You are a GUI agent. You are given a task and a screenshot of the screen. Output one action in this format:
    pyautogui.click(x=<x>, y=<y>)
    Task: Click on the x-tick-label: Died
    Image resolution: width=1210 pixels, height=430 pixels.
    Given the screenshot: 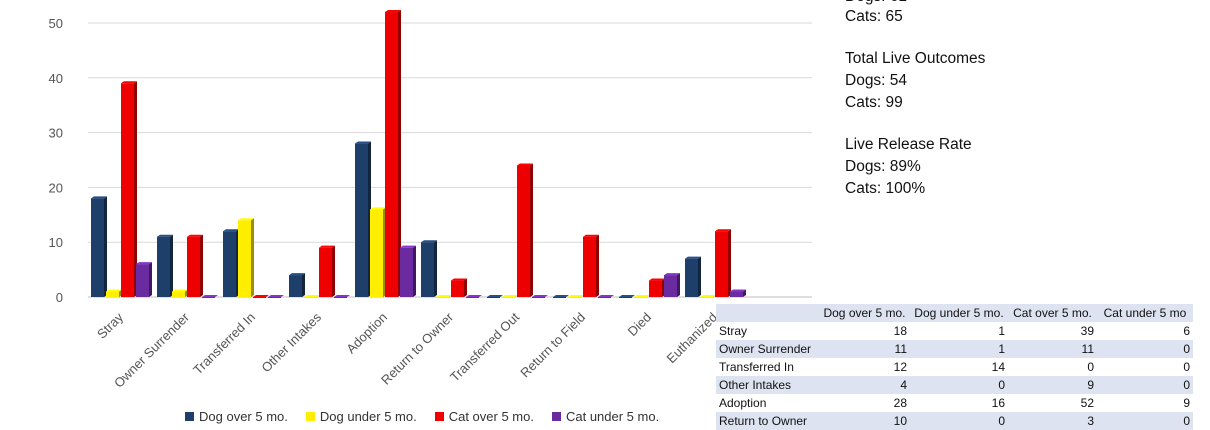 What is the action you would take?
    pyautogui.click(x=640, y=325)
    